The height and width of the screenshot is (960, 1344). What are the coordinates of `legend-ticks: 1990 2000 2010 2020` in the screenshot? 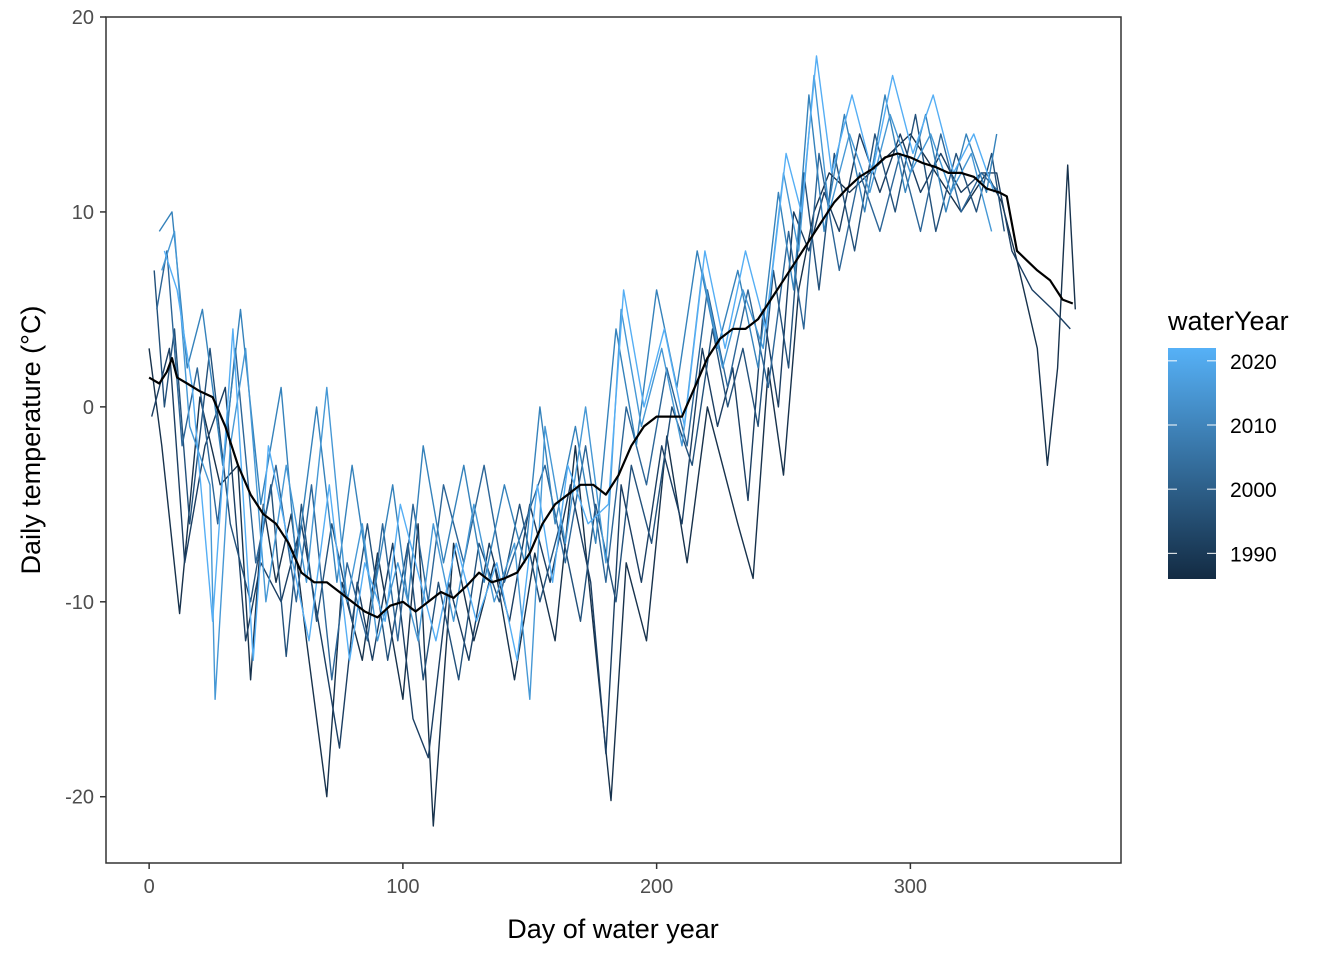 It's located at (1222, 458).